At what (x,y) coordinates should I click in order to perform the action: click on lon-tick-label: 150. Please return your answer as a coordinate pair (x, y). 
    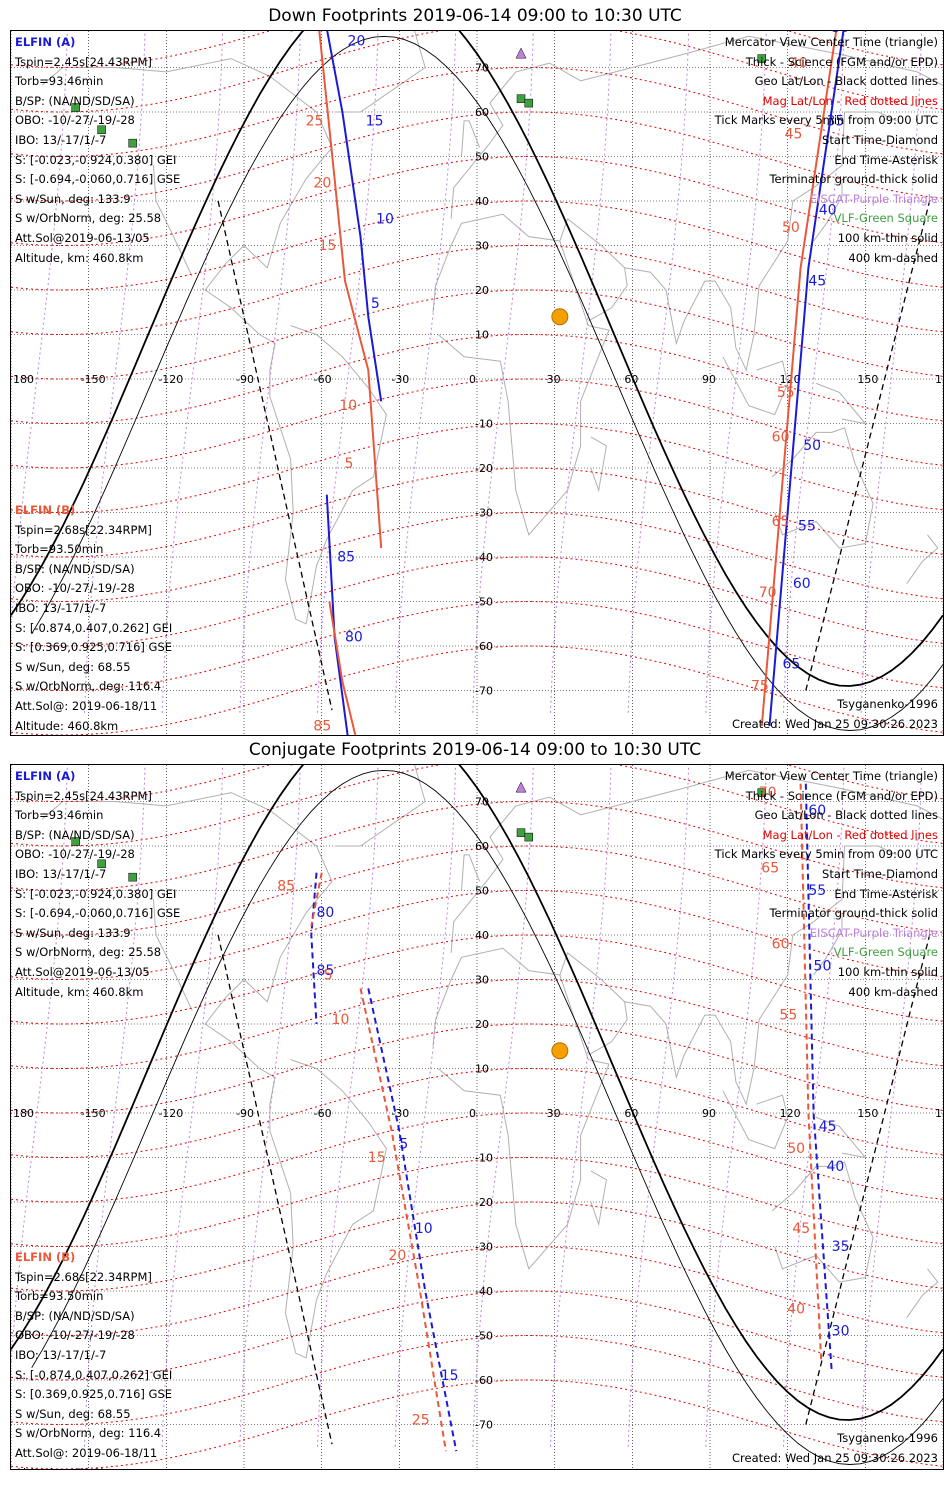
    Looking at the image, I should click on (867, 379).